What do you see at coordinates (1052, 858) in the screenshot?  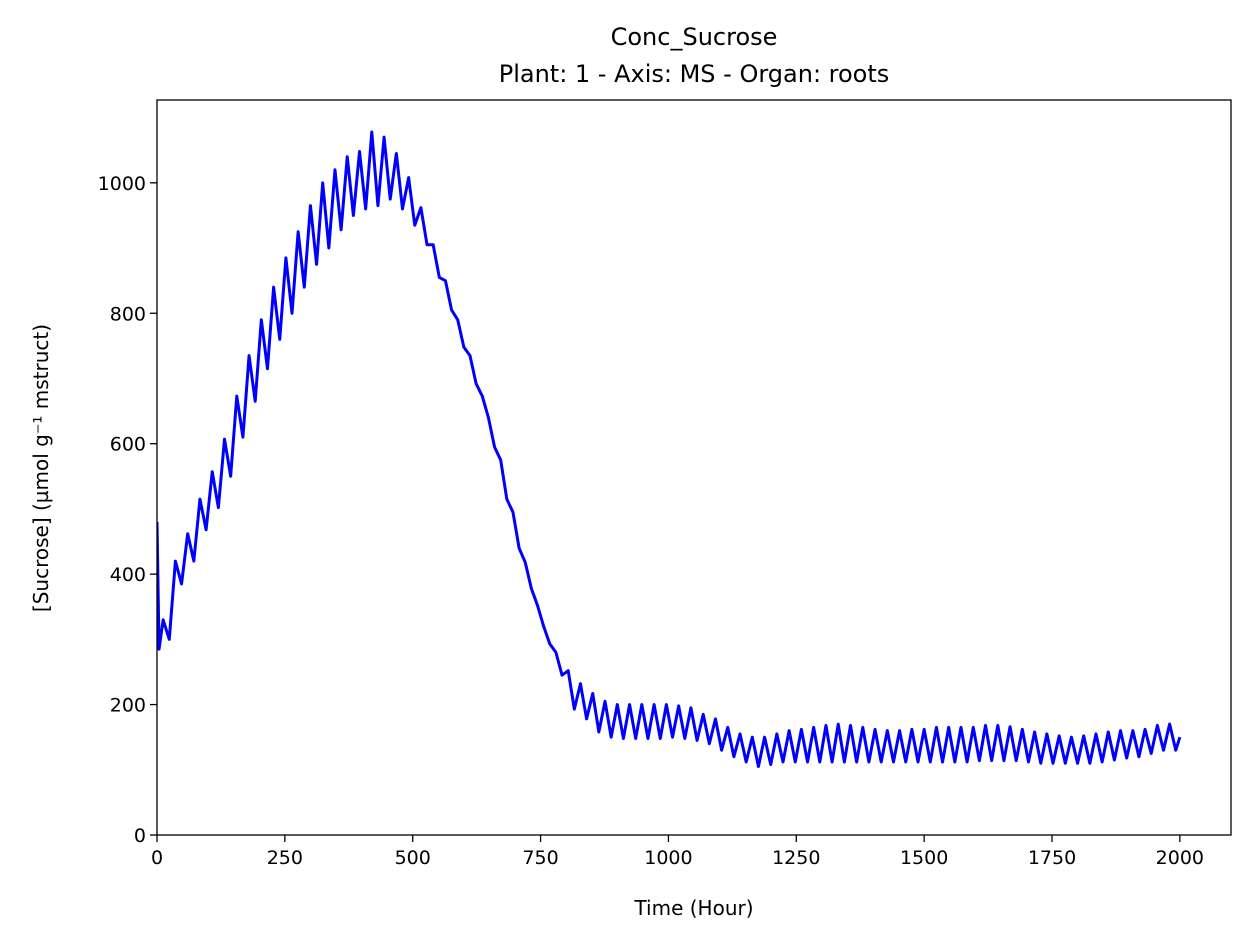 I see `x-tick-label: 1750` at bounding box center [1052, 858].